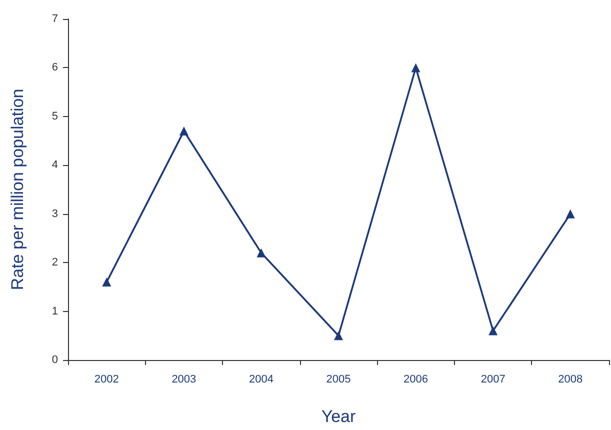 The image size is (611, 430). I want to click on y-tick-label: 6, so click(55, 68).